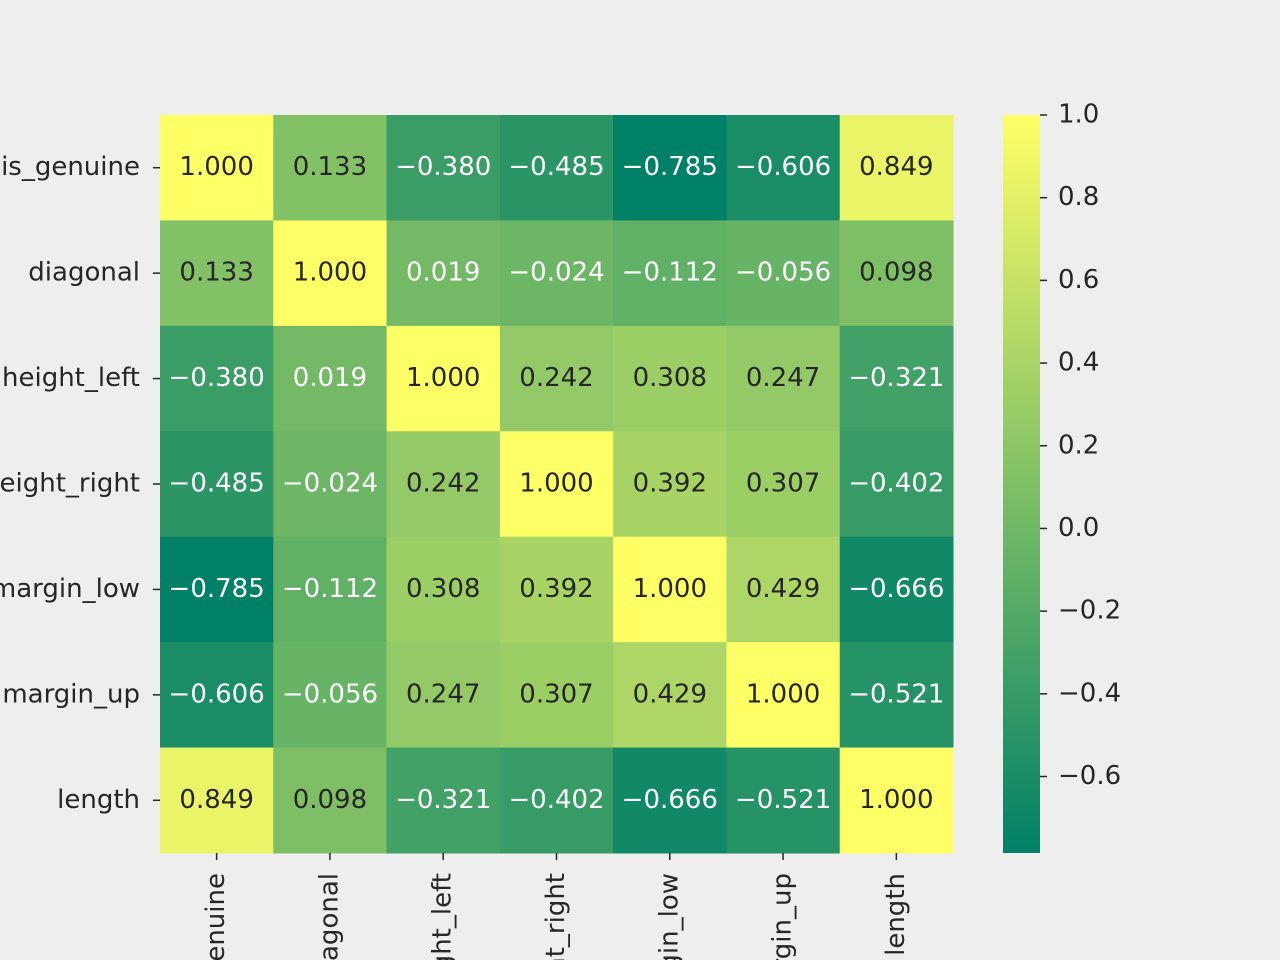  What do you see at coordinates (71, 378) in the screenshot?
I see `y-tick-label: height_left` at bounding box center [71, 378].